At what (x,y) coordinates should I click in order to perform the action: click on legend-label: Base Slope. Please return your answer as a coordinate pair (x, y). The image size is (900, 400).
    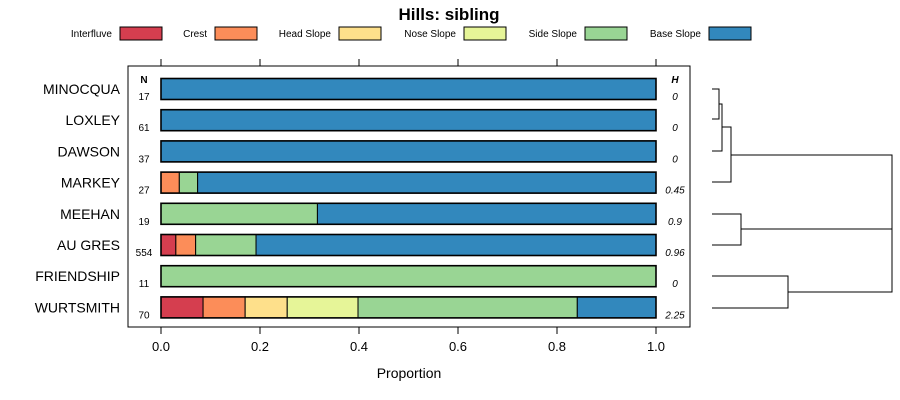
    Looking at the image, I should click on (676, 34).